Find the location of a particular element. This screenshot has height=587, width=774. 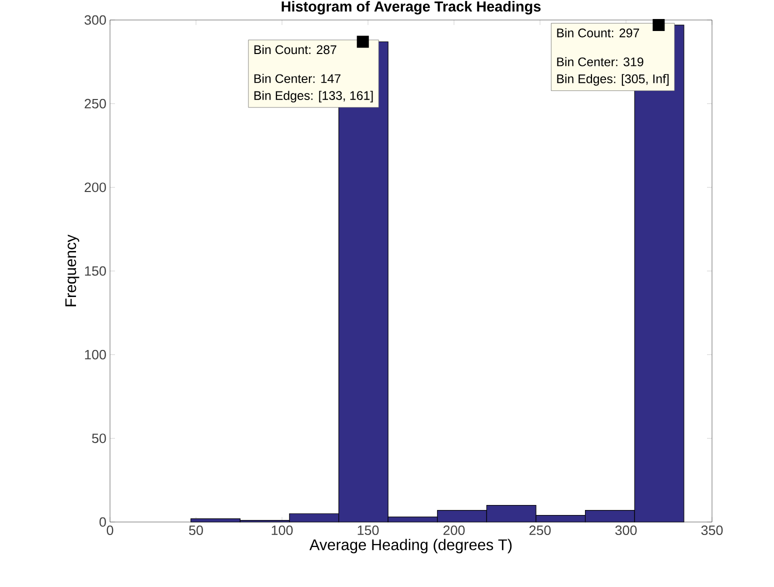

x-tick-label: 50 is located at coordinates (196, 531).